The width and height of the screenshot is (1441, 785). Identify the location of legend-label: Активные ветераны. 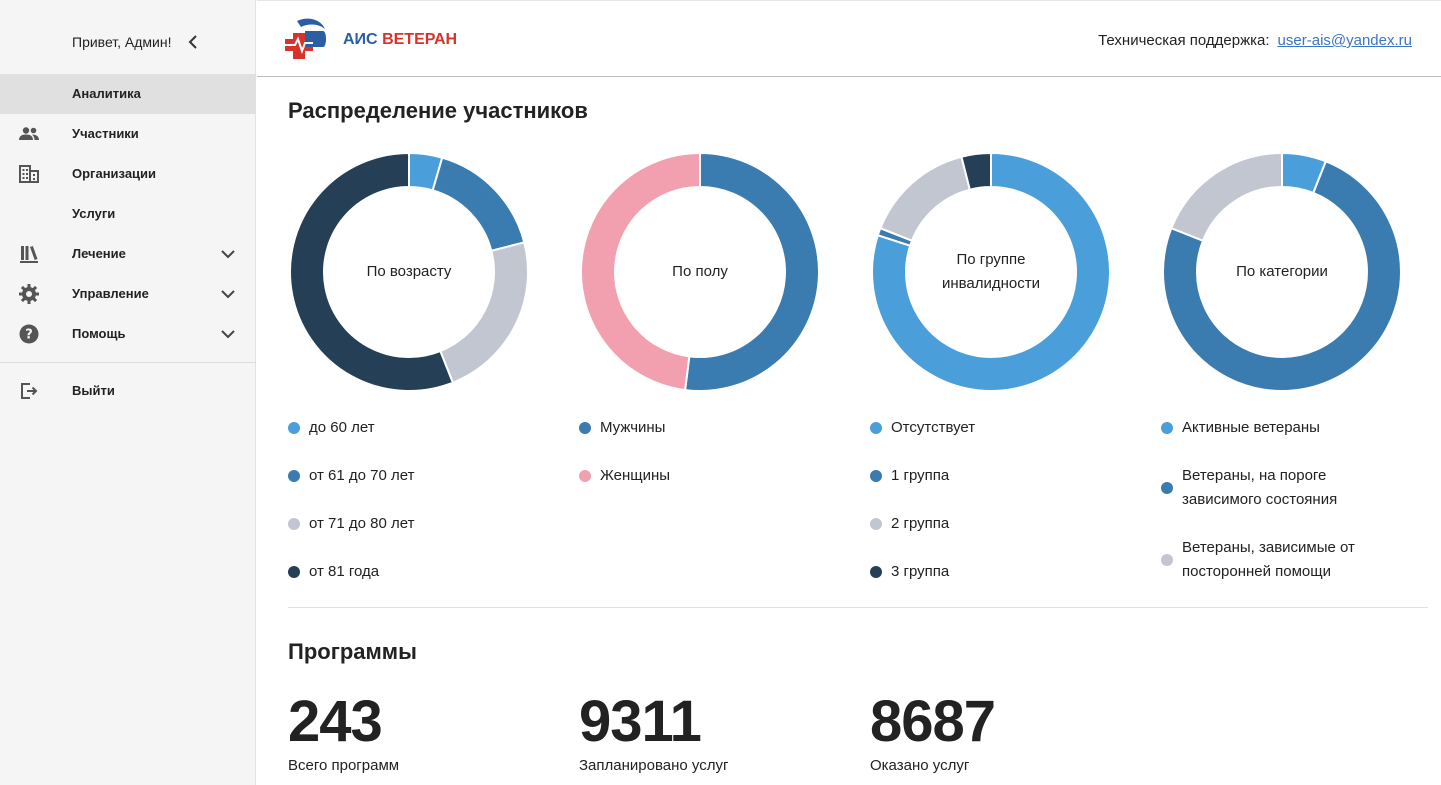
(1251, 427).